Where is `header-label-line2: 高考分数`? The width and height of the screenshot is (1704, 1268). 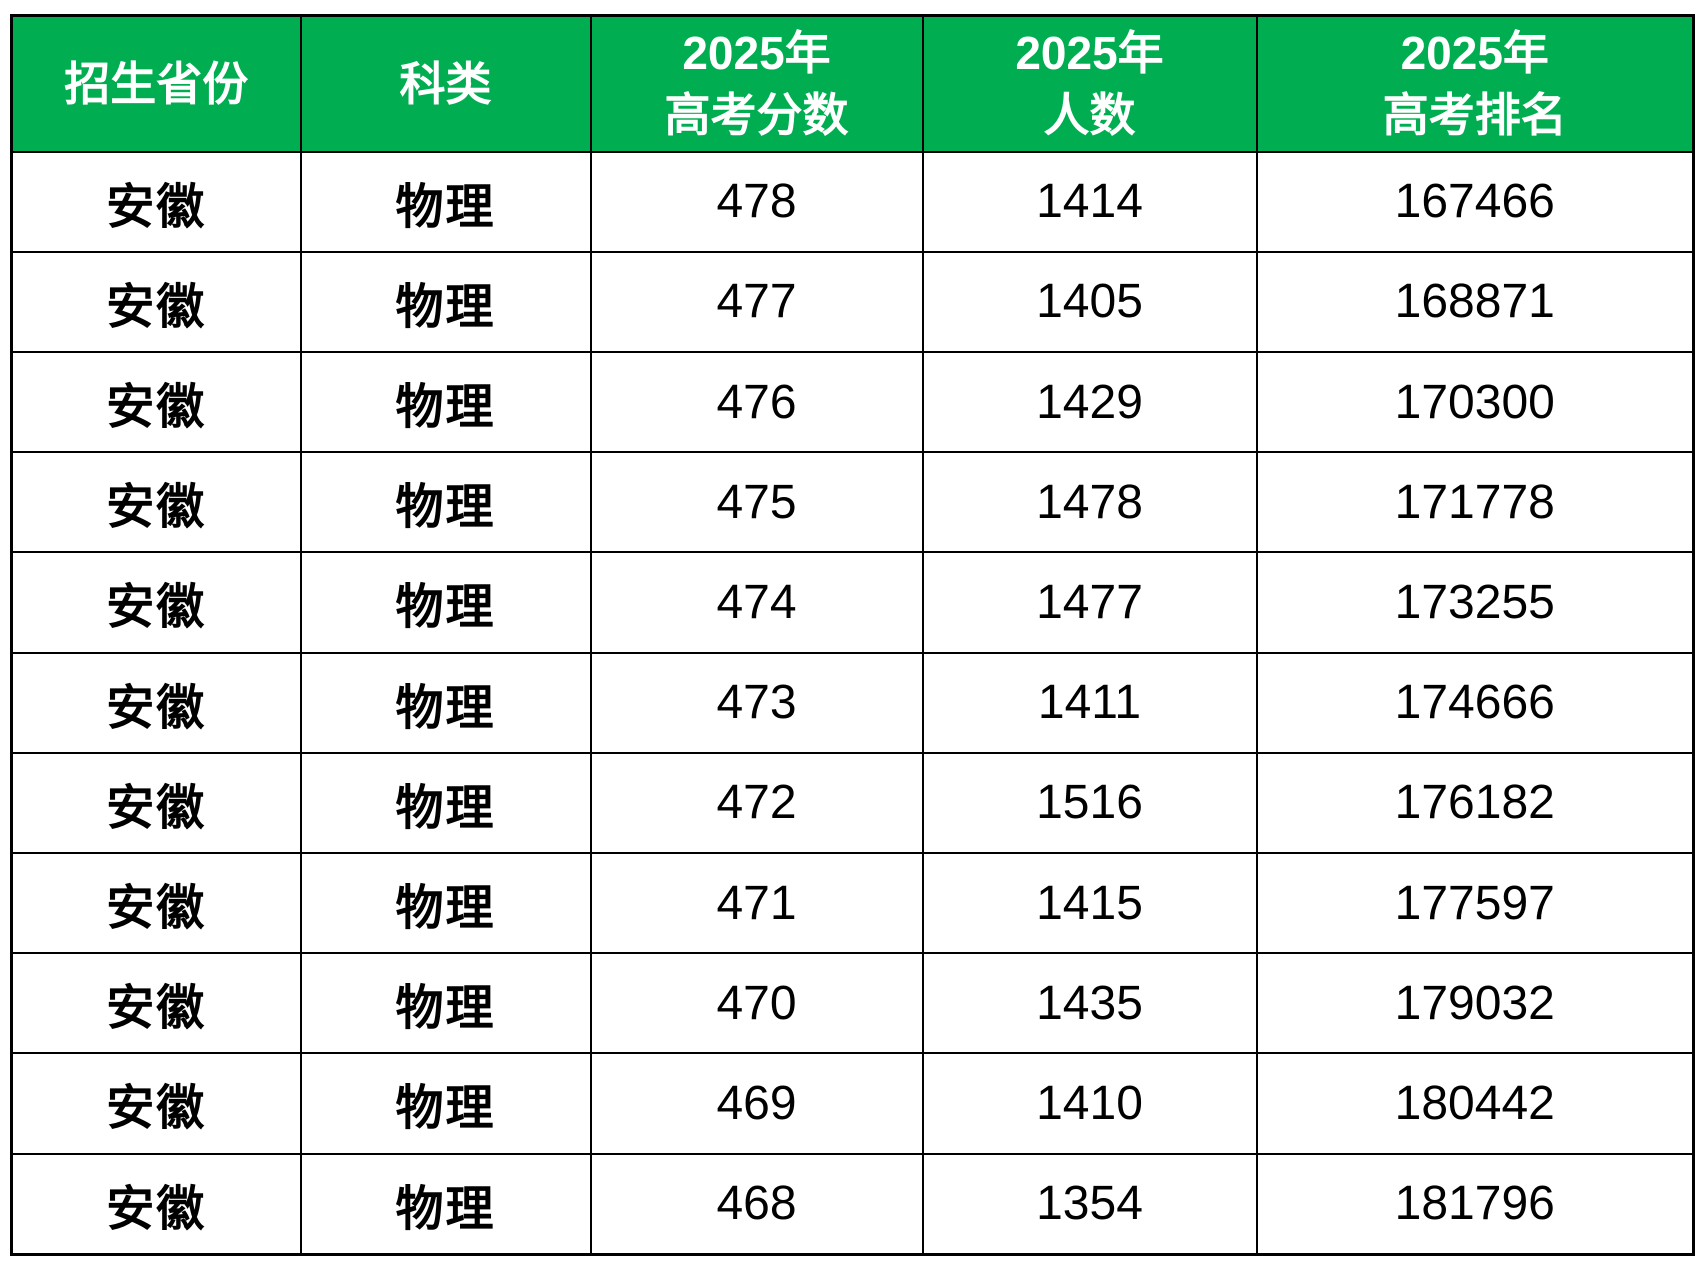 header-label-line2: 高考分数 is located at coordinates (756, 114).